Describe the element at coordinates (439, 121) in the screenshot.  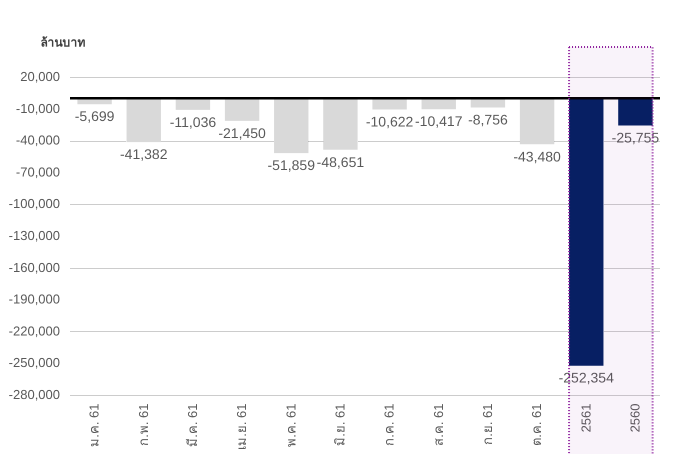
I see `data-label: -10,417` at that location.